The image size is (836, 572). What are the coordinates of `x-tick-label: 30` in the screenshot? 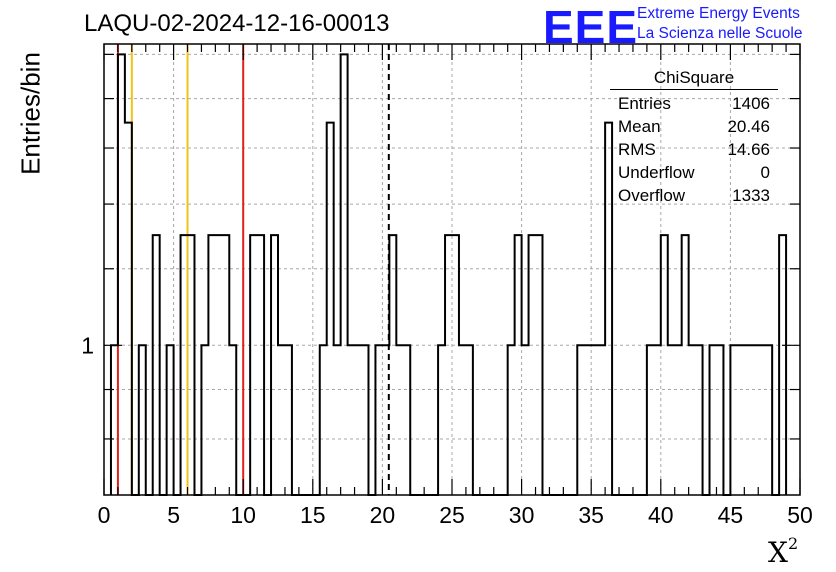 It's located at (522, 515).